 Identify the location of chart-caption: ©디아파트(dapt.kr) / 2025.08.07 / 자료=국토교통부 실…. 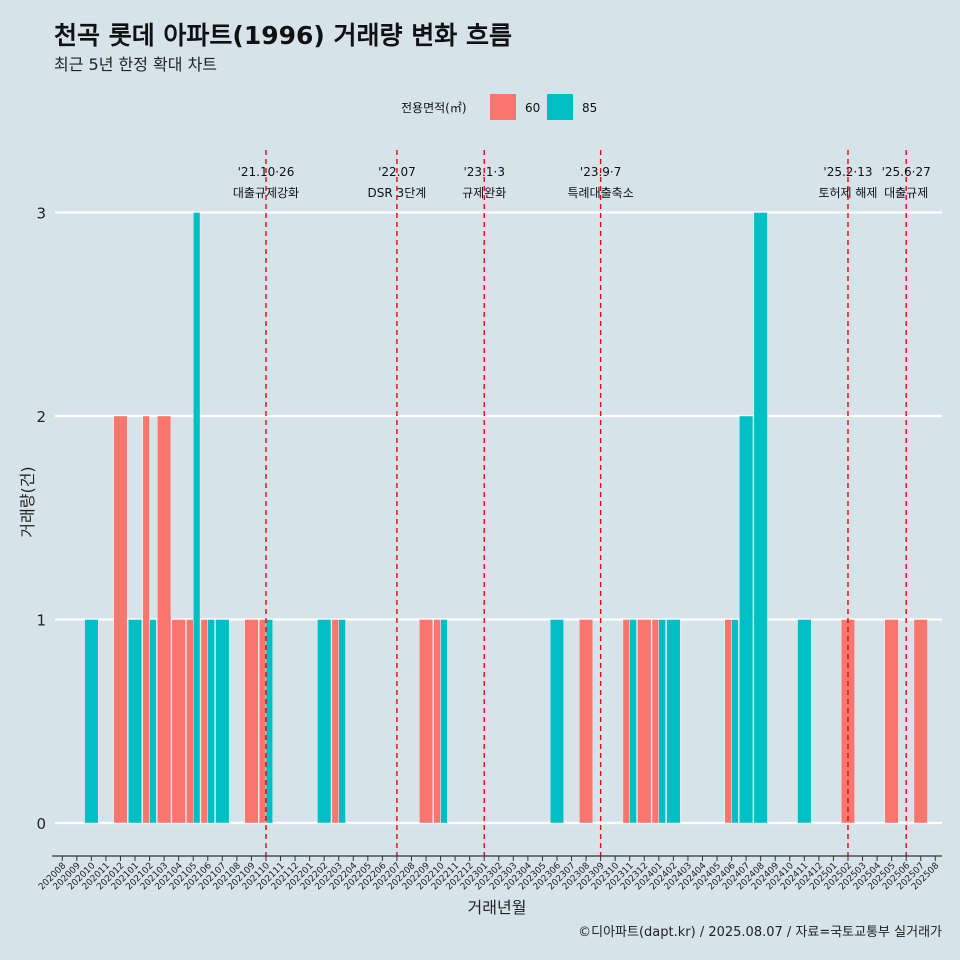
(760, 932).